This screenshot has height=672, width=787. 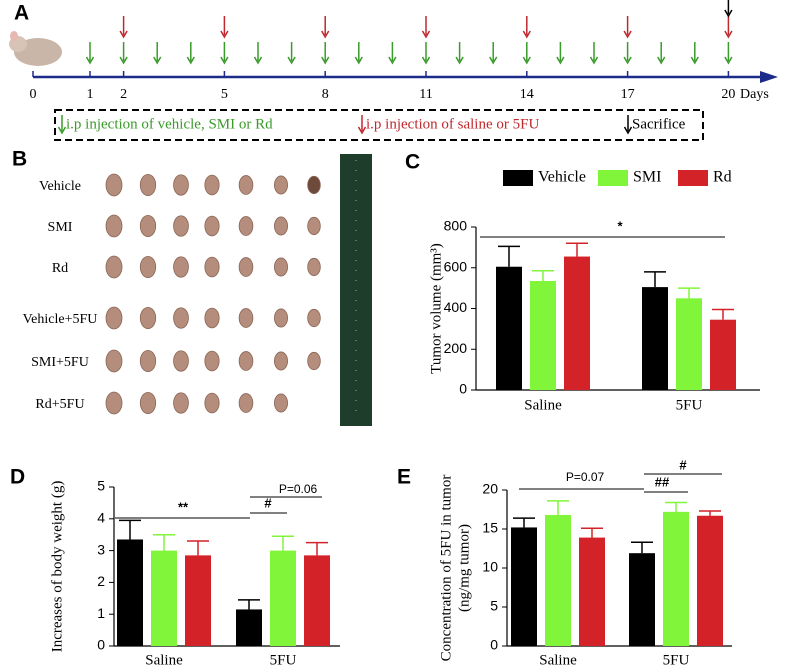 What do you see at coordinates (412, 162) in the screenshot?
I see `panel-label: C` at bounding box center [412, 162].